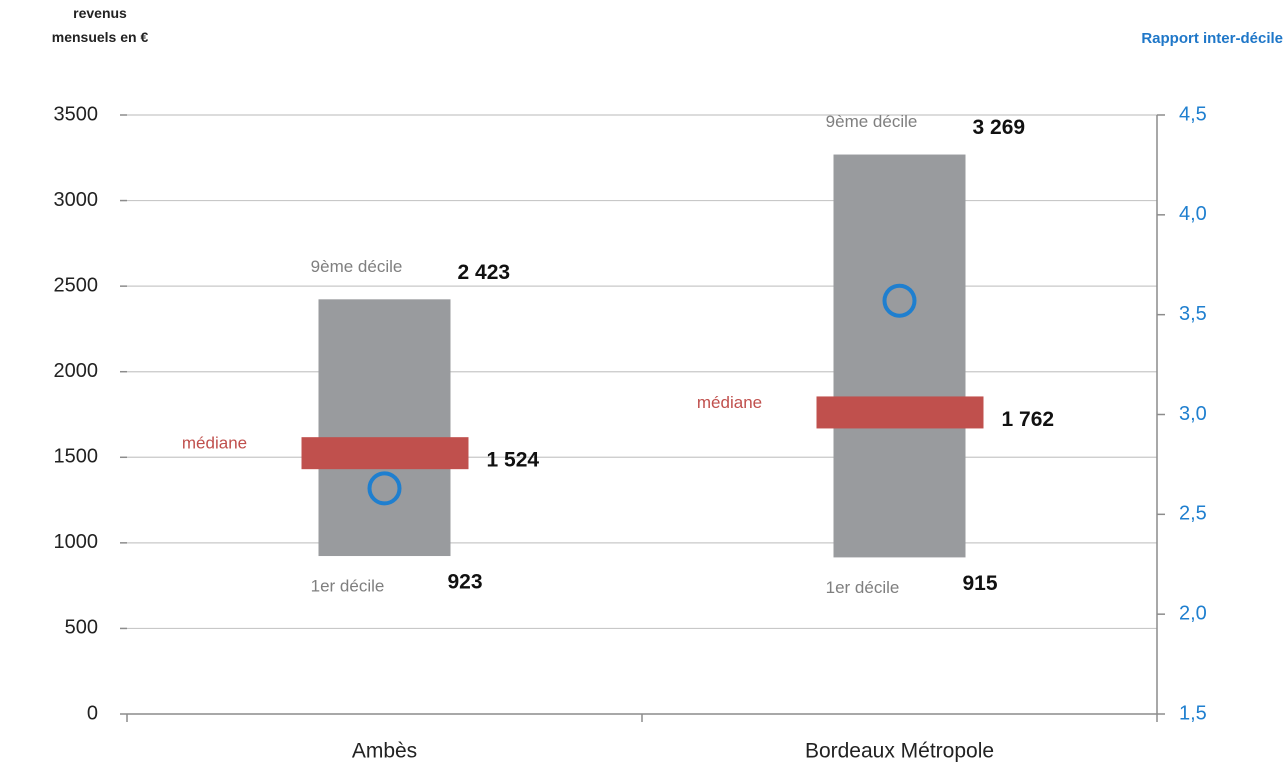  Describe the element at coordinates (1212, 38) in the screenshot. I see `y2-axis-title: Rapport inter-décile` at that location.